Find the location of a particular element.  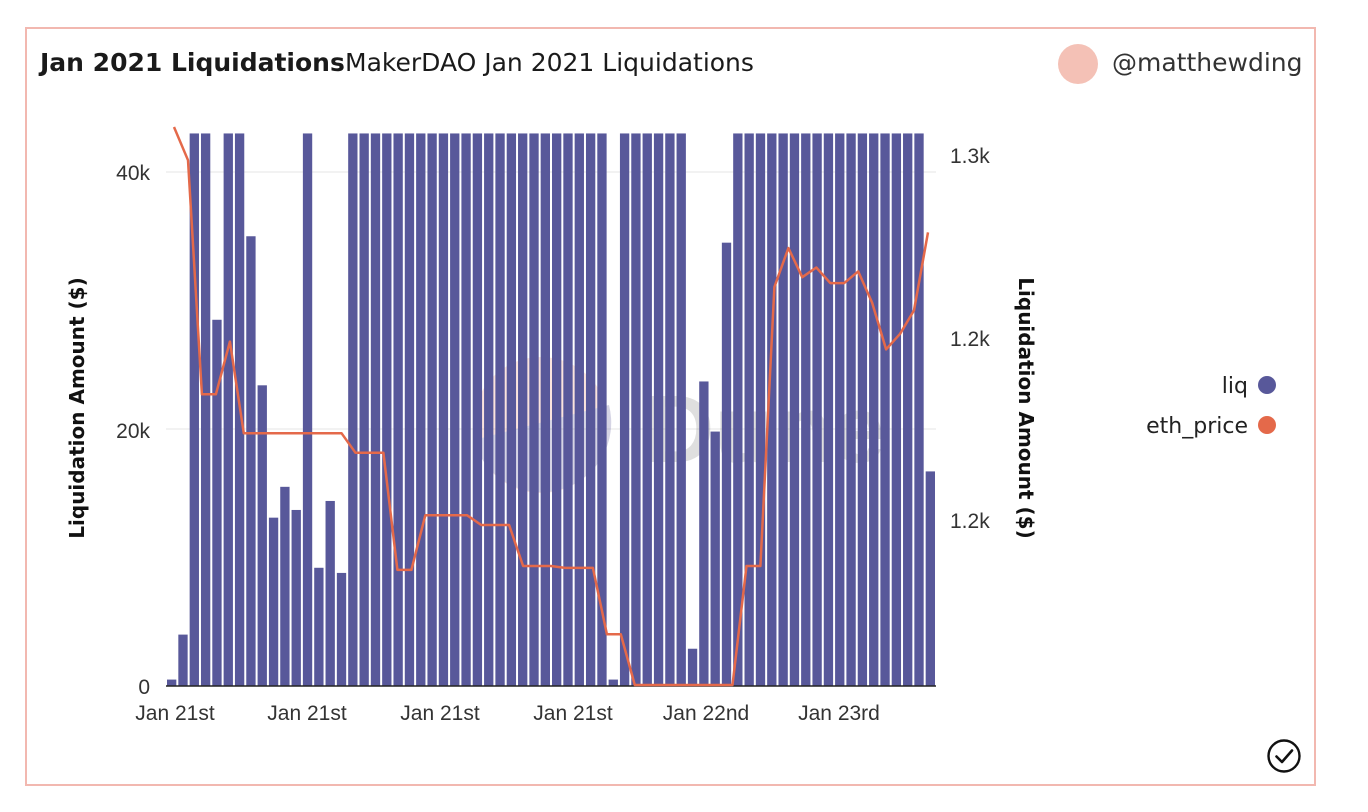

x-tick-3: Jan 21st is located at coordinates (573, 713).